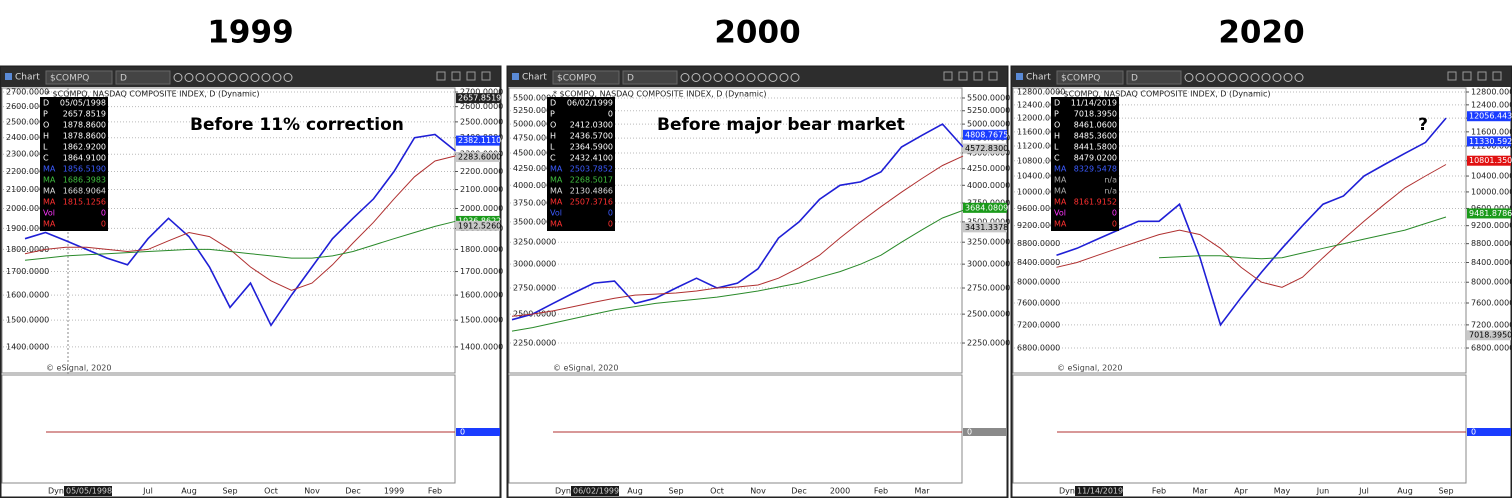  I want to click on x-tick-label: Nov, so click(312, 491).